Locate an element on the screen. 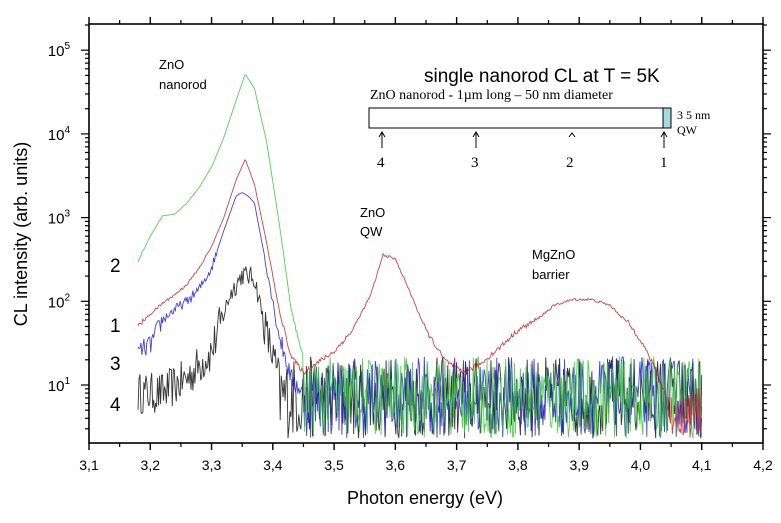 The height and width of the screenshot is (523, 781). y-tick-label: 10³ is located at coordinates (59, 218).